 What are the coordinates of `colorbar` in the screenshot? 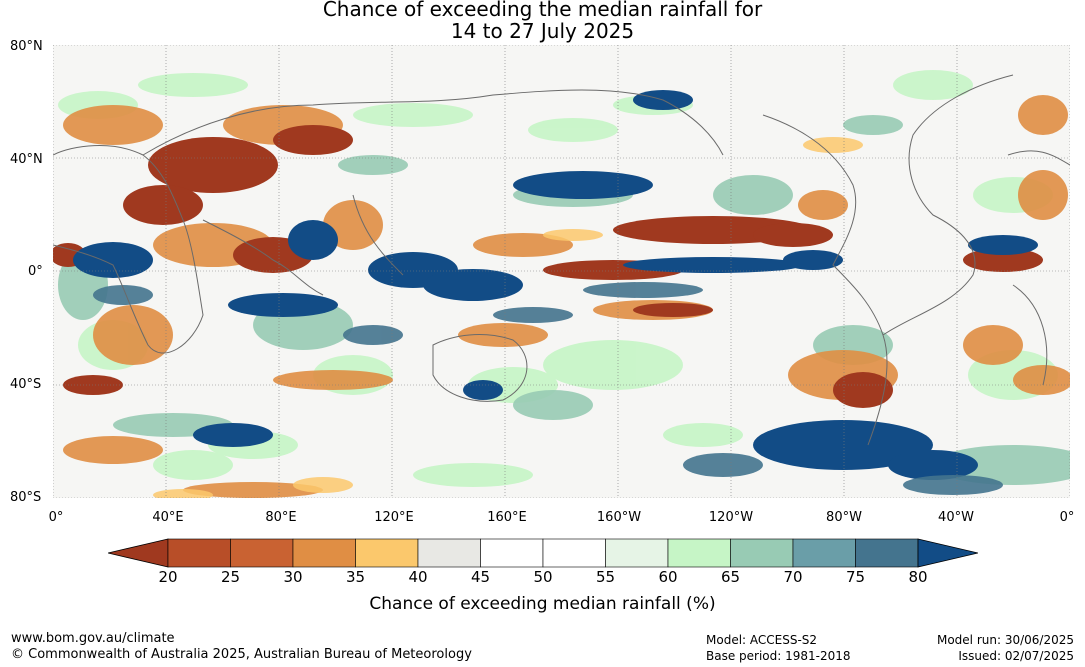 It's located at (543, 553).